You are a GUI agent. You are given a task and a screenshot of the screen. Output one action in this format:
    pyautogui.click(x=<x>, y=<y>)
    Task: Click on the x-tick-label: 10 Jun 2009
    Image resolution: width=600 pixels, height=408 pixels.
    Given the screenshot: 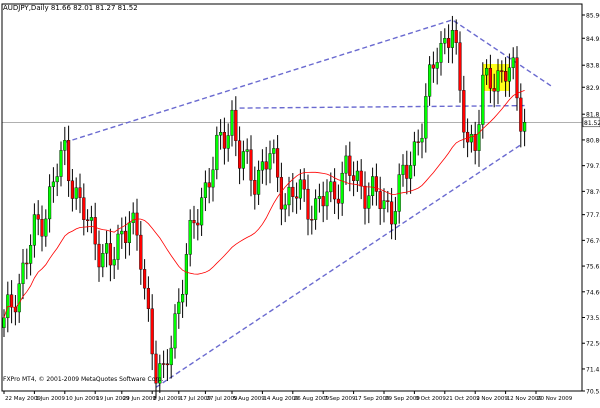 What is the action you would take?
    pyautogui.click(x=83, y=399)
    